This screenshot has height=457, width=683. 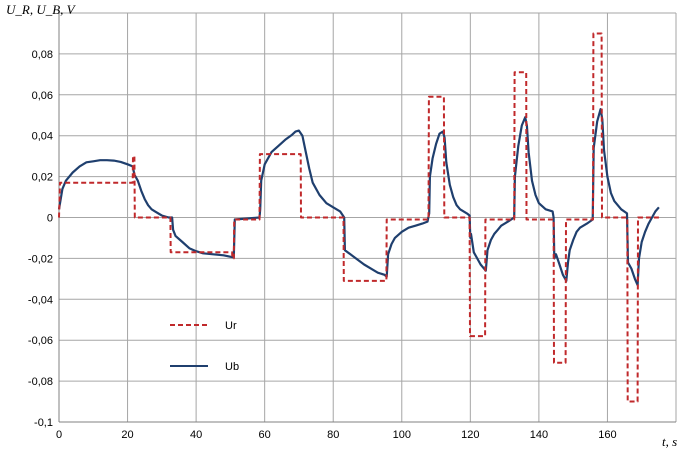 I want to click on legend-label-ub: Ub, so click(x=232, y=367).